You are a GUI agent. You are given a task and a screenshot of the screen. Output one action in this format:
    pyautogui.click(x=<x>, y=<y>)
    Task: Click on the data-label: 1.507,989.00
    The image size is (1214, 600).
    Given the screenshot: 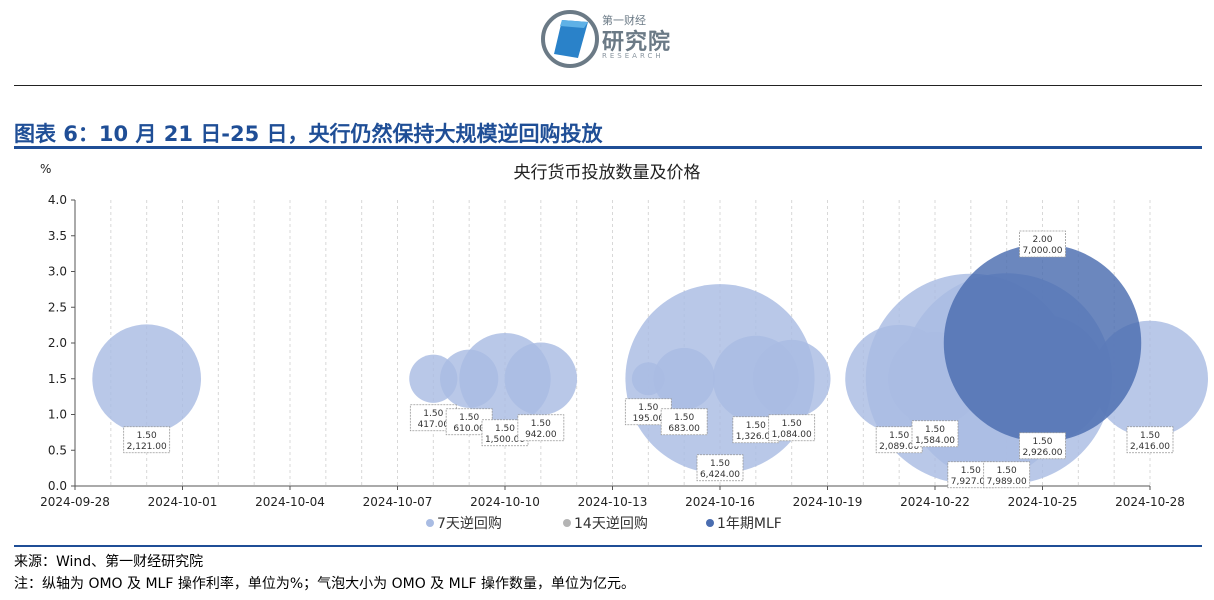 What is the action you would take?
    pyautogui.click(x=1007, y=475)
    